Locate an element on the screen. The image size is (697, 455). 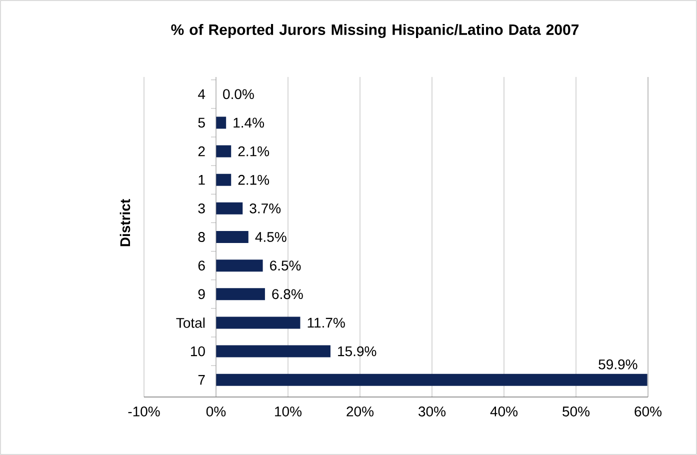
y-tick-label: 3 is located at coordinates (201, 208).